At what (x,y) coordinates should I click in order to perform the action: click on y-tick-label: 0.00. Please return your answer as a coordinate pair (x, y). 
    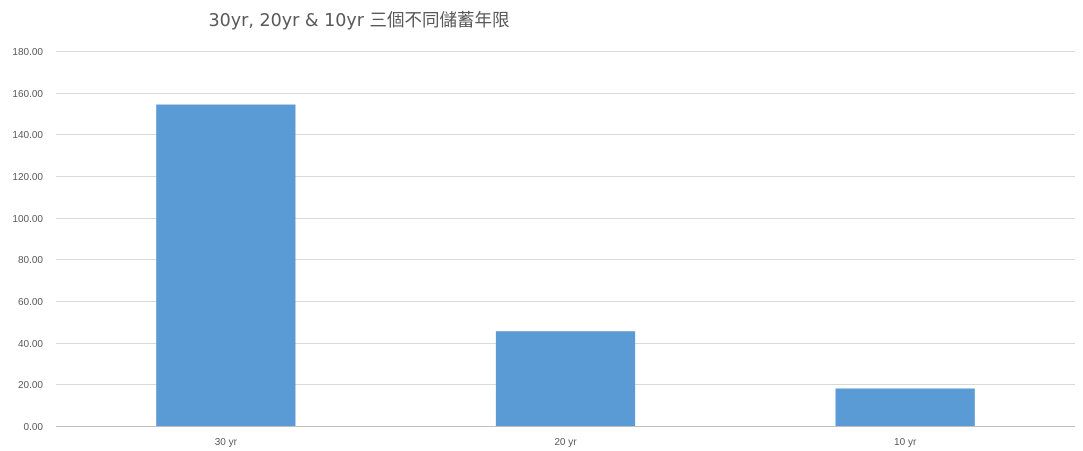
    Looking at the image, I should click on (34, 427).